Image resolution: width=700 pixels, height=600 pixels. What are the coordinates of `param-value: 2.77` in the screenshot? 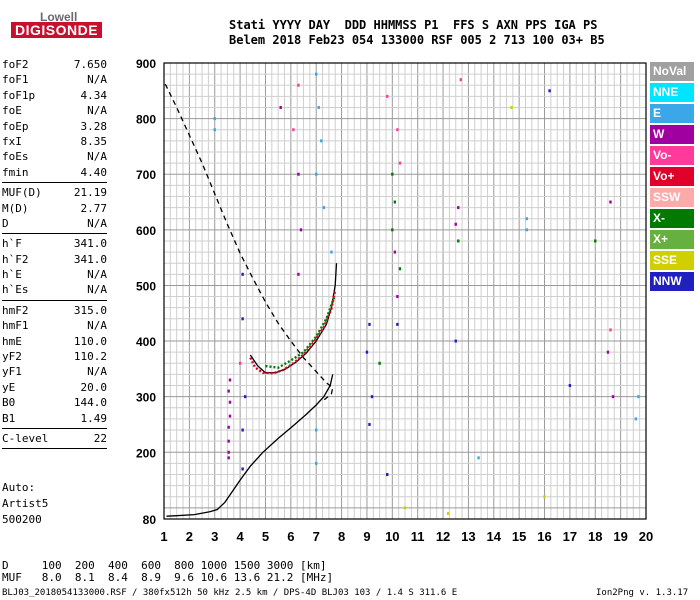 It's located at (94, 208).